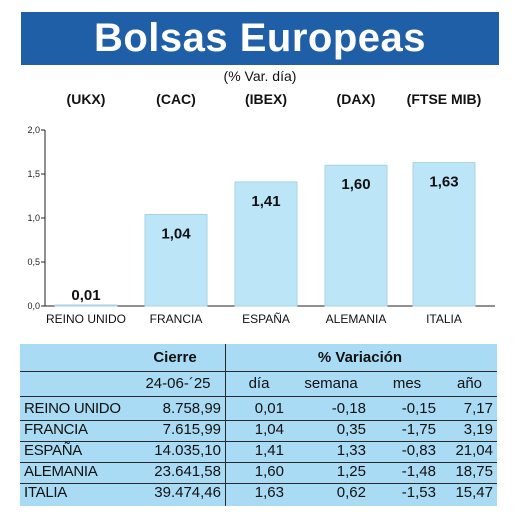  What do you see at coordinates (72, 408) in the screenshot?
I see `cell-pais: REINO UNIDO` at bounding box center [72, 408].